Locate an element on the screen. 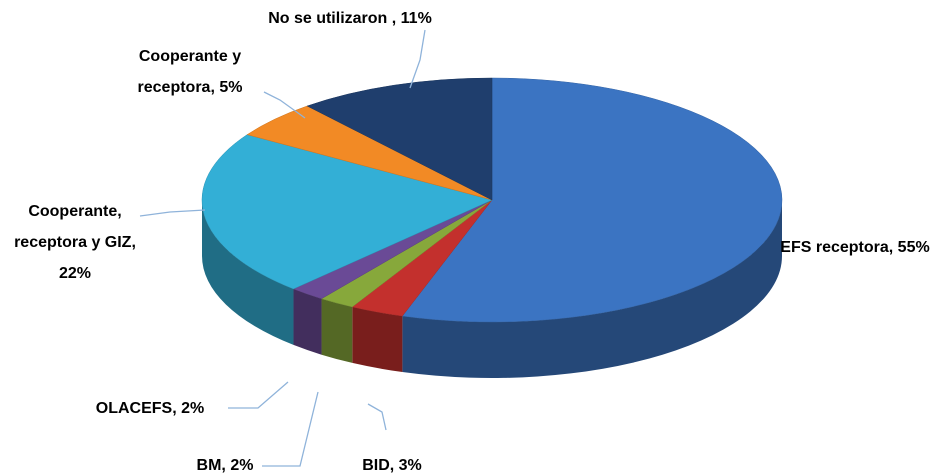  label-category: Cooperante, receptora y GIZ, is located at coordinates (75, 227).